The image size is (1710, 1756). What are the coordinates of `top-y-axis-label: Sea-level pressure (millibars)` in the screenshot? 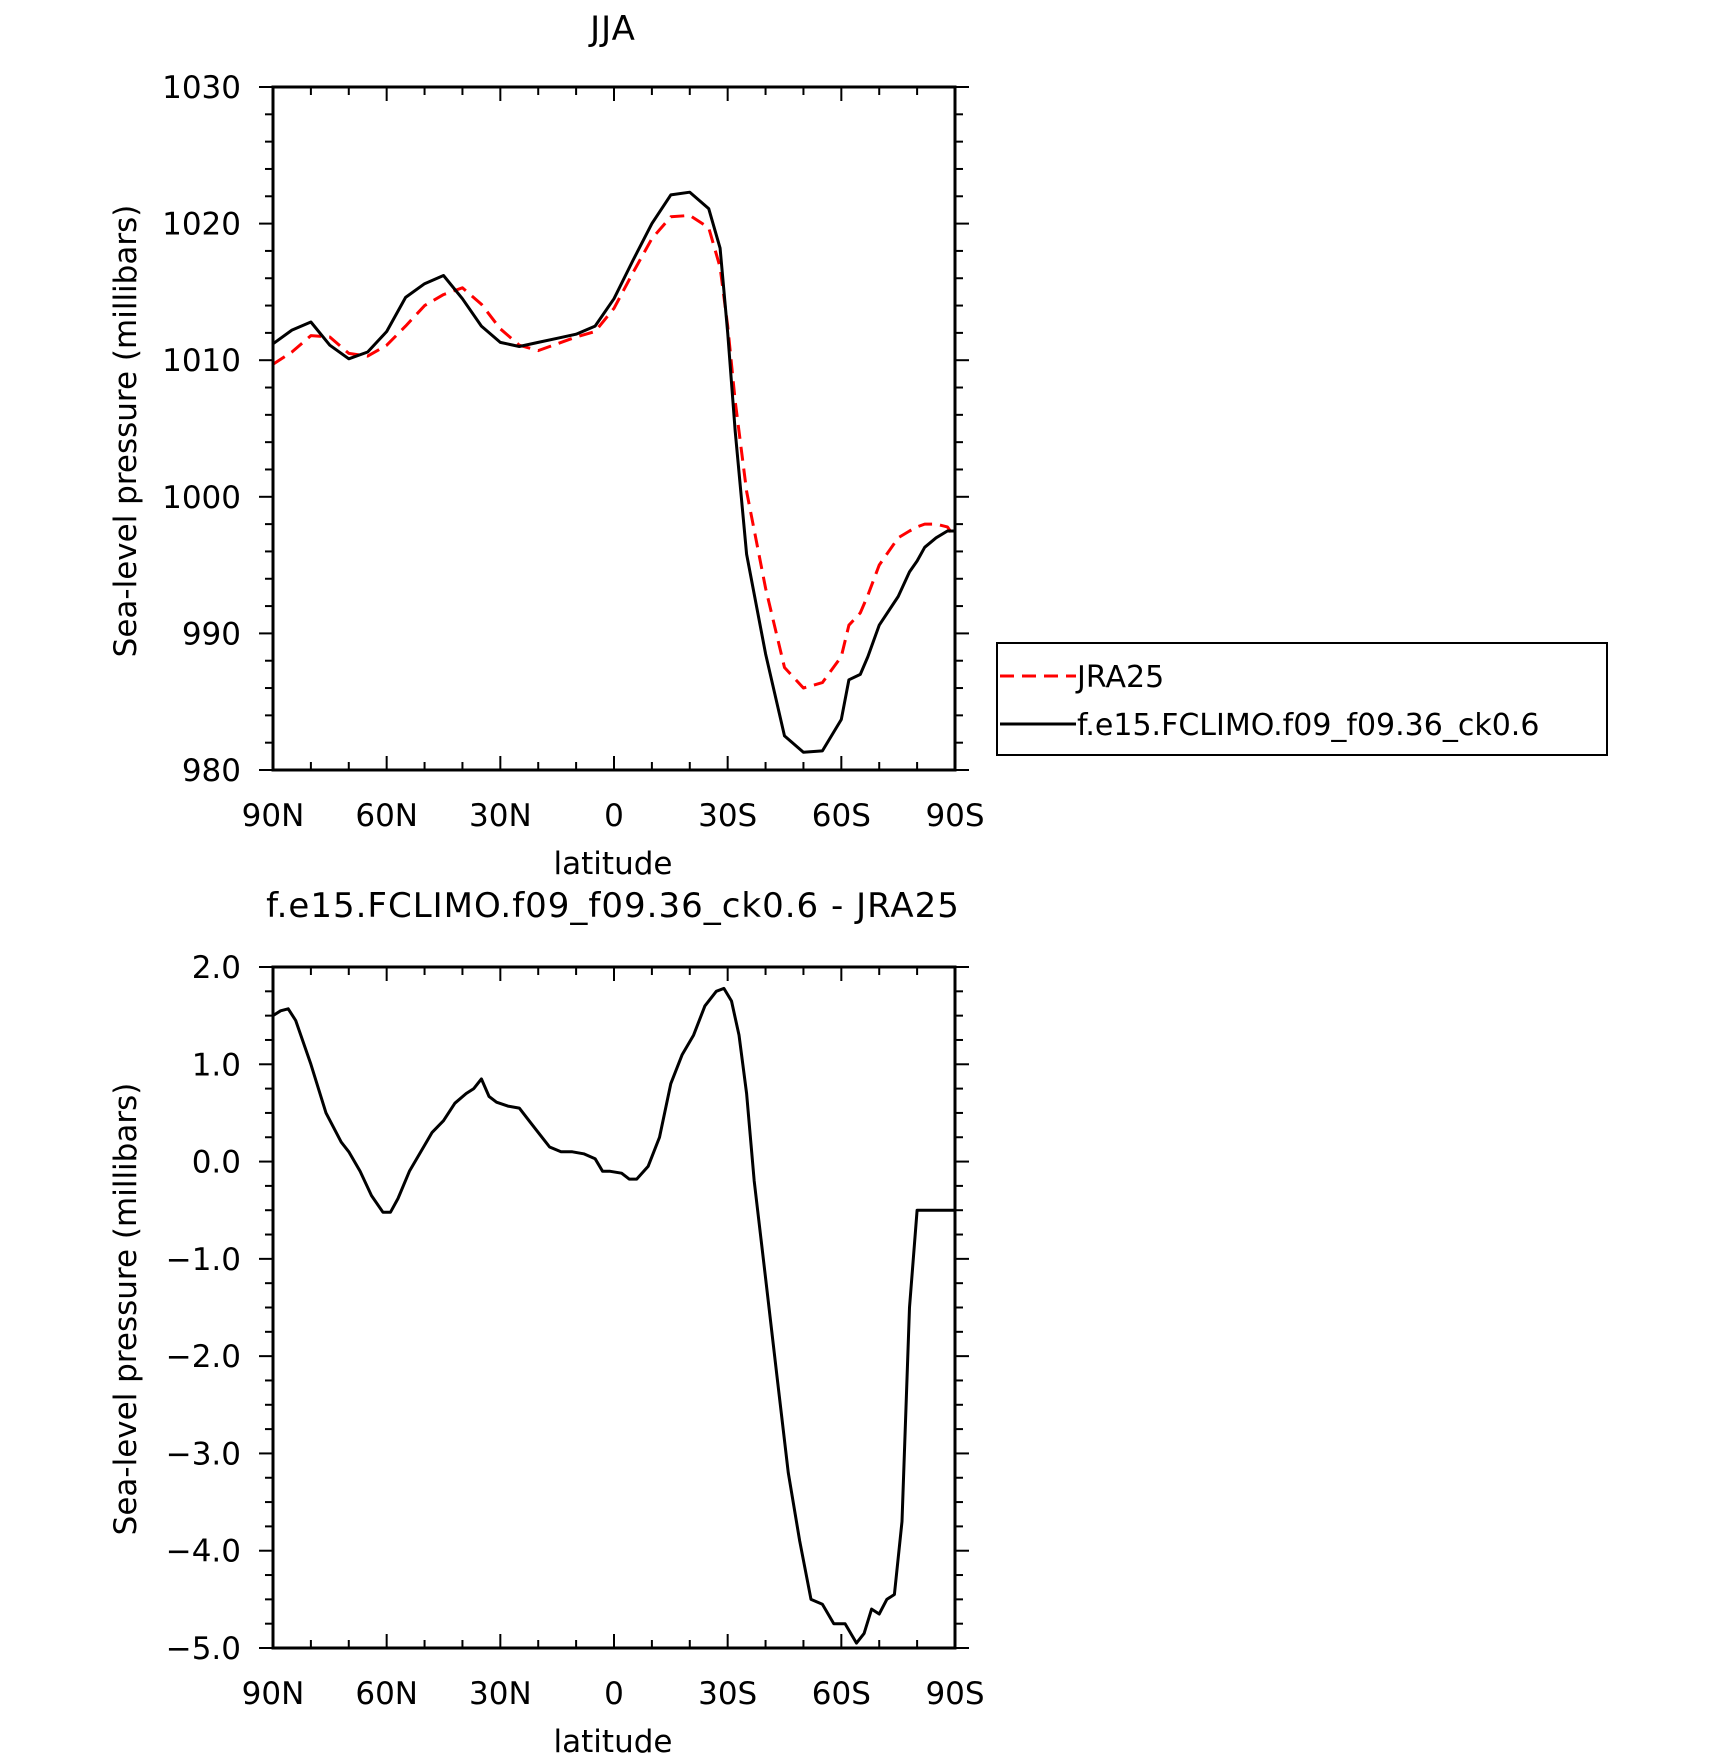 It's located at (126, 431).